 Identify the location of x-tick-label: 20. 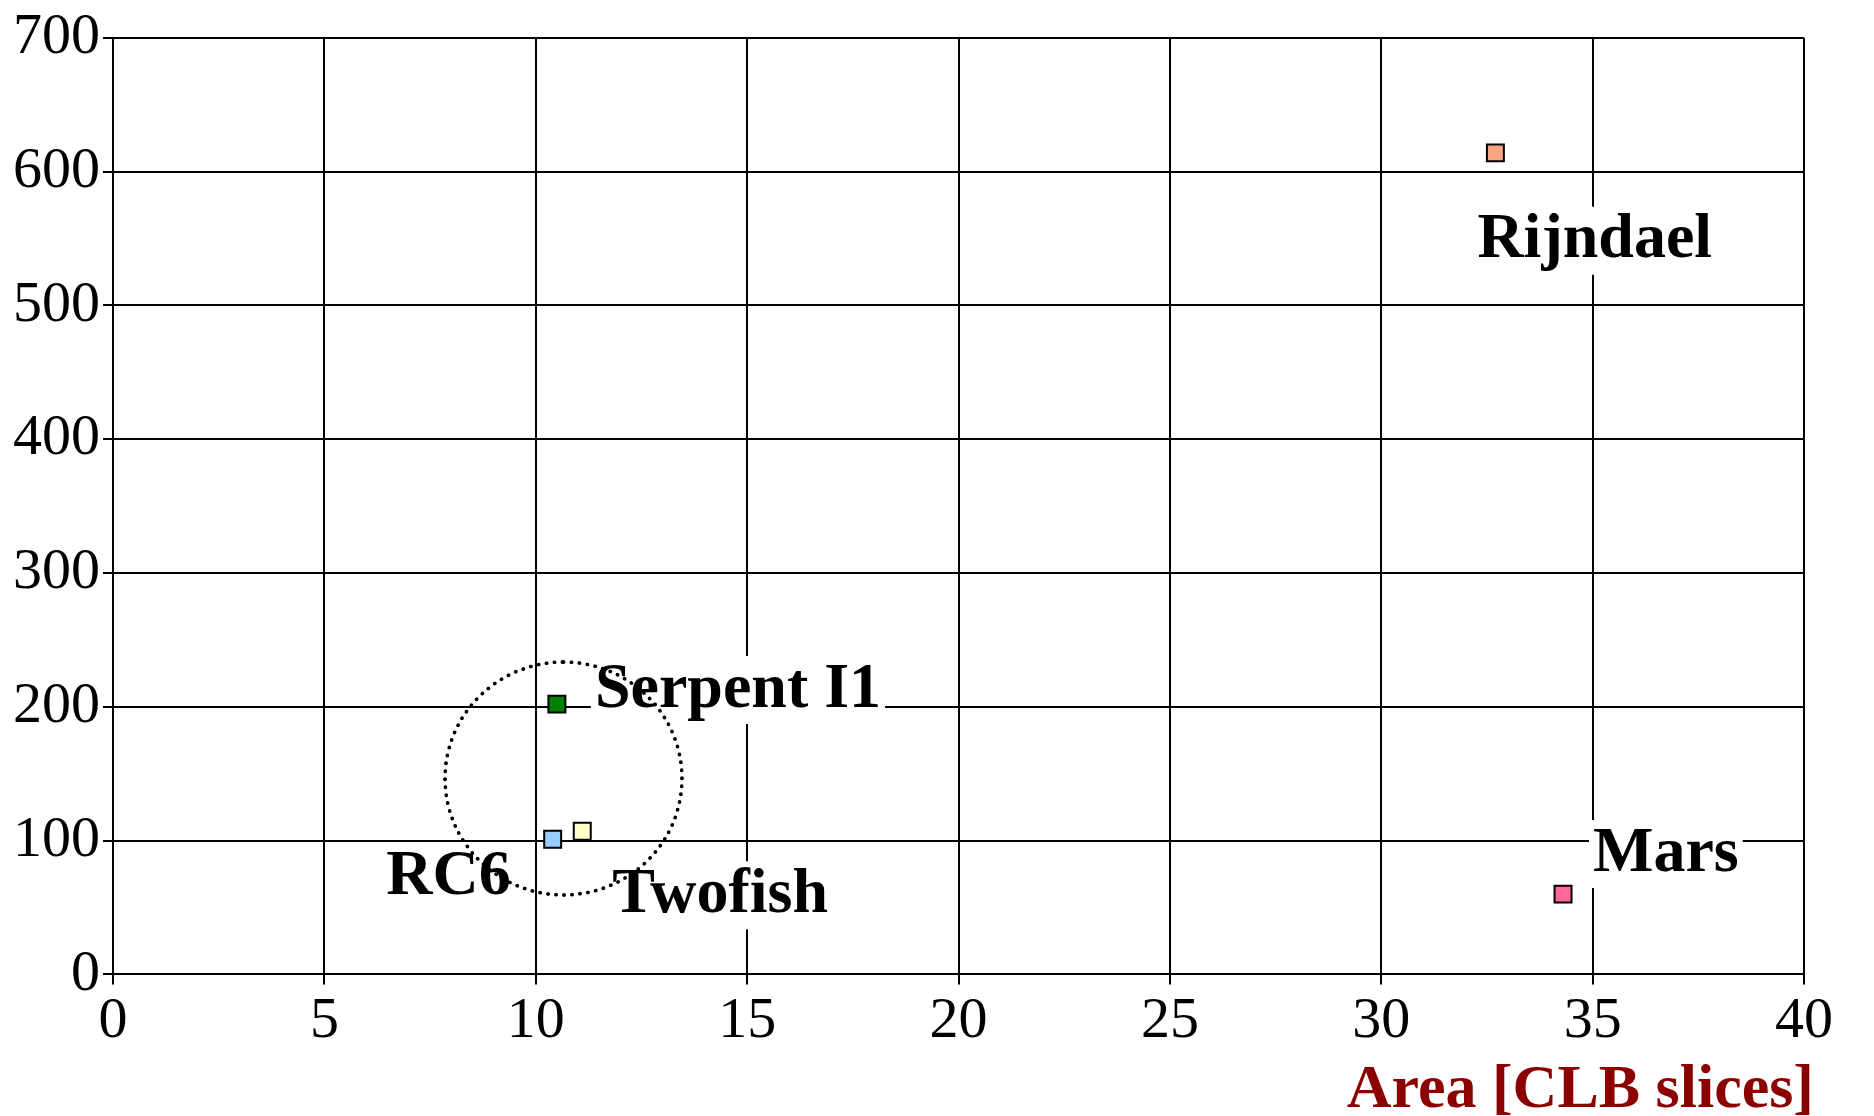
(958, 1018).